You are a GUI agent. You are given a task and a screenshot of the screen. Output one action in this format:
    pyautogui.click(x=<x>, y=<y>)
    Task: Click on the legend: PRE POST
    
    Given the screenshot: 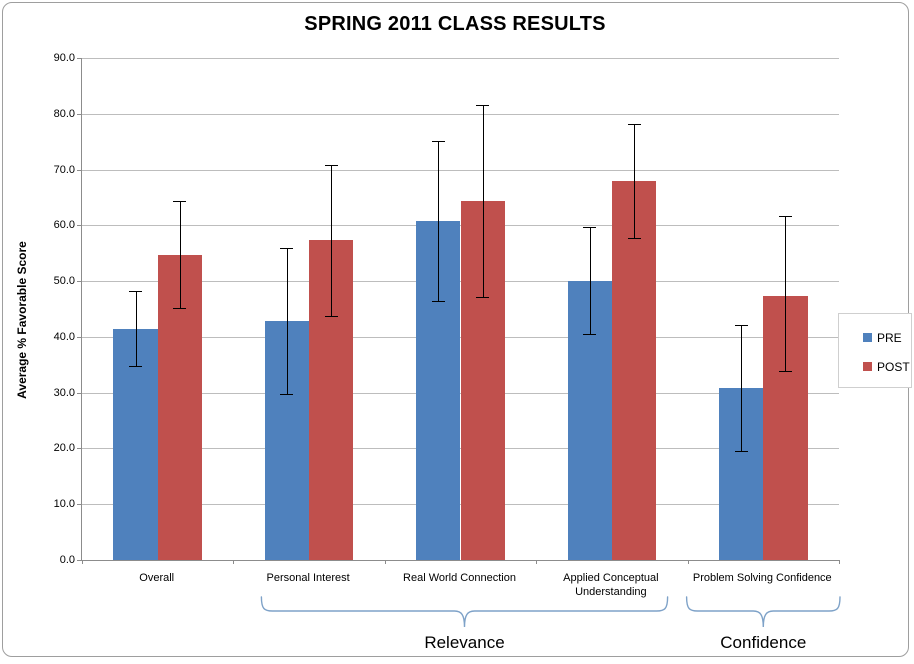 What is the action you would take?
    pyautogui.click(x=875, y=350)
    